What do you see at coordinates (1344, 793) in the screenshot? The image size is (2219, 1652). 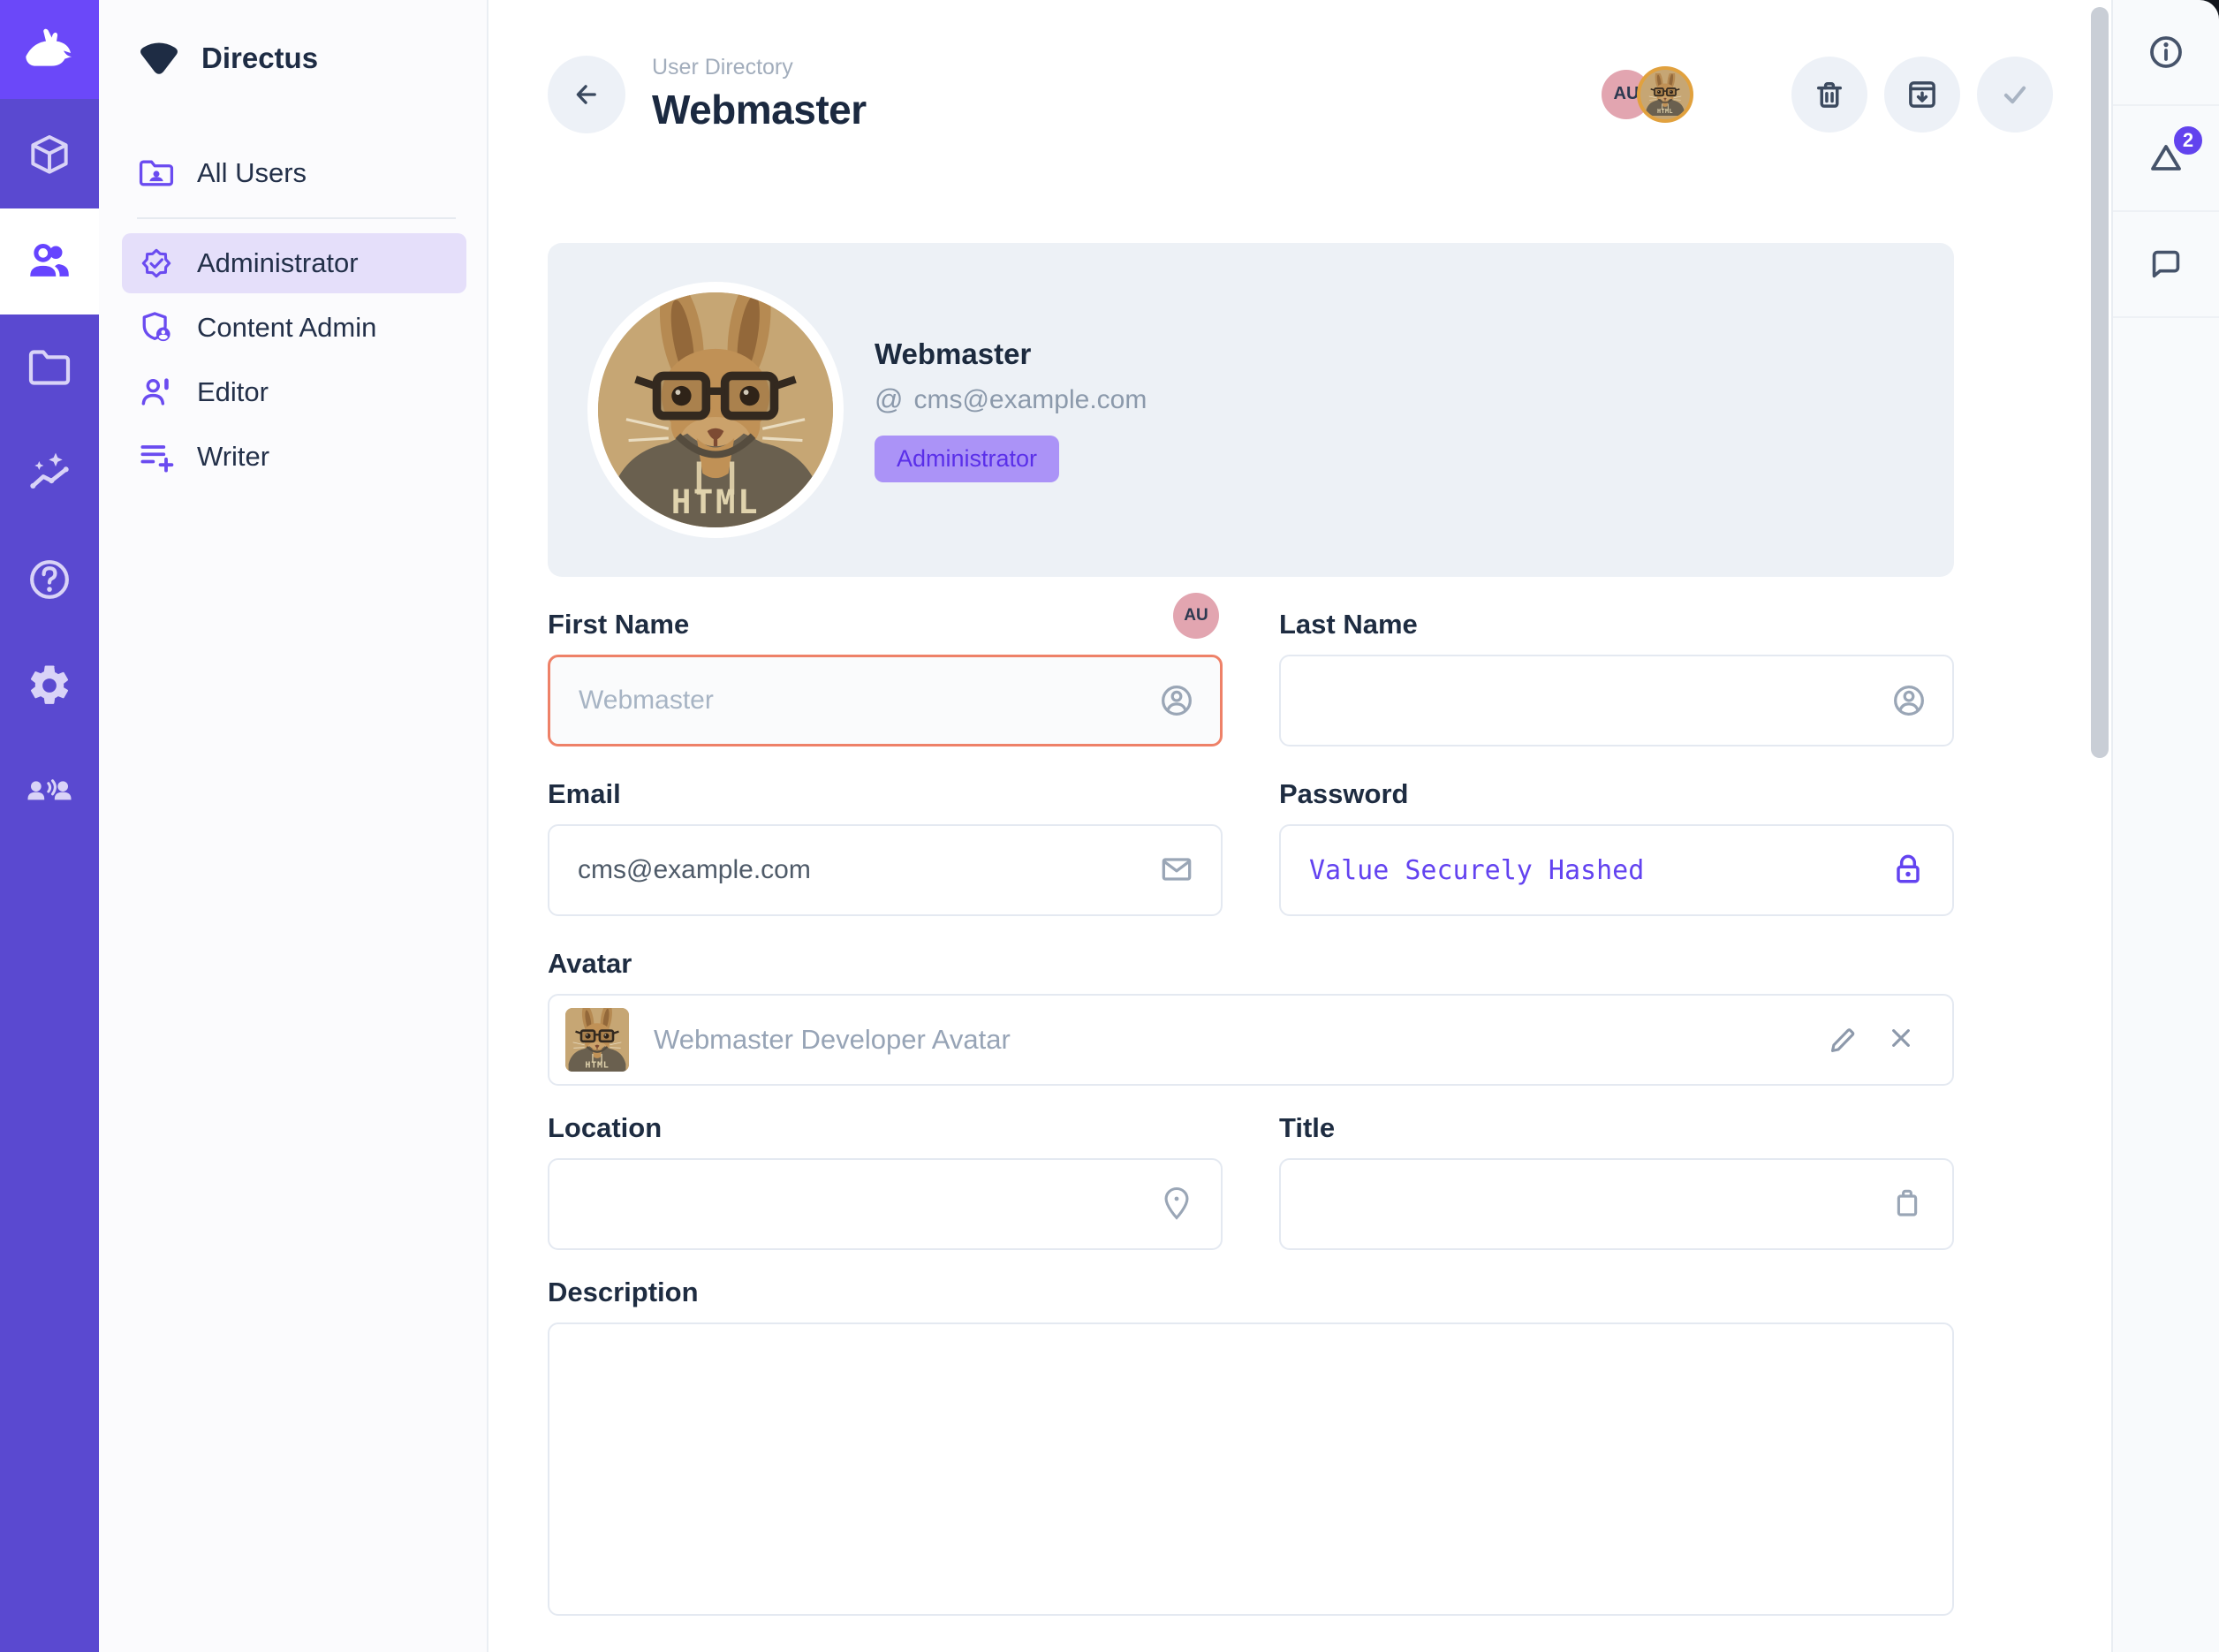 I see `password-label: Password` at bounding box center [1344, 793].